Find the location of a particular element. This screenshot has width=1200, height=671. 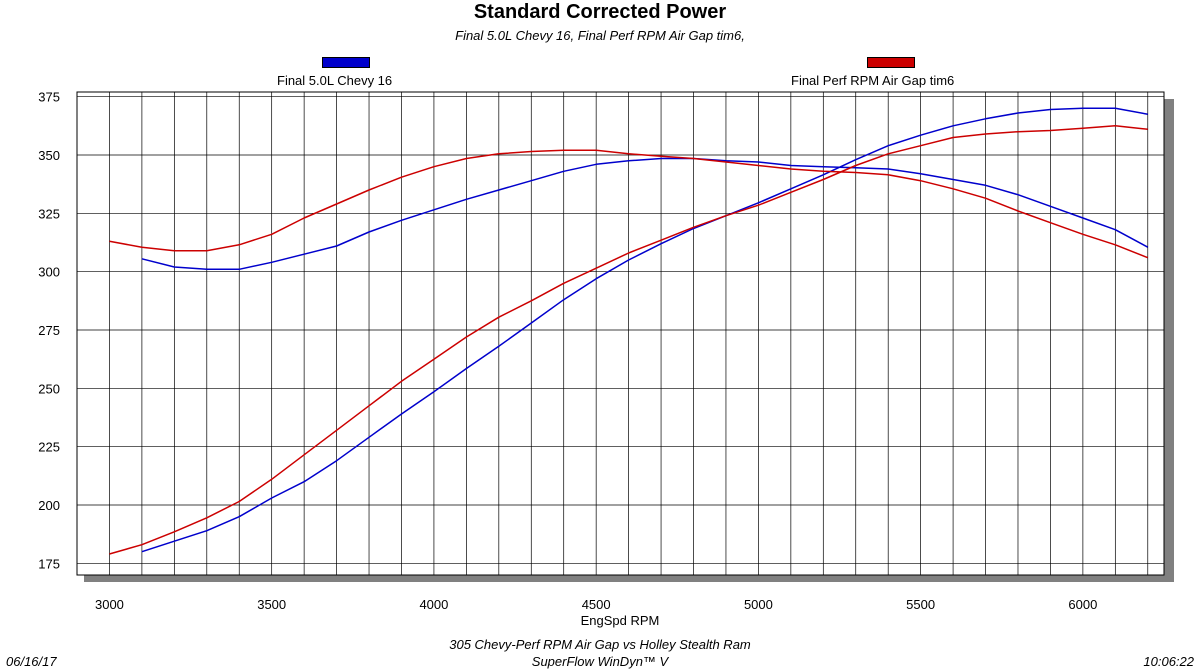

y-tick-label: 300 is located at coordinates (49, 272).